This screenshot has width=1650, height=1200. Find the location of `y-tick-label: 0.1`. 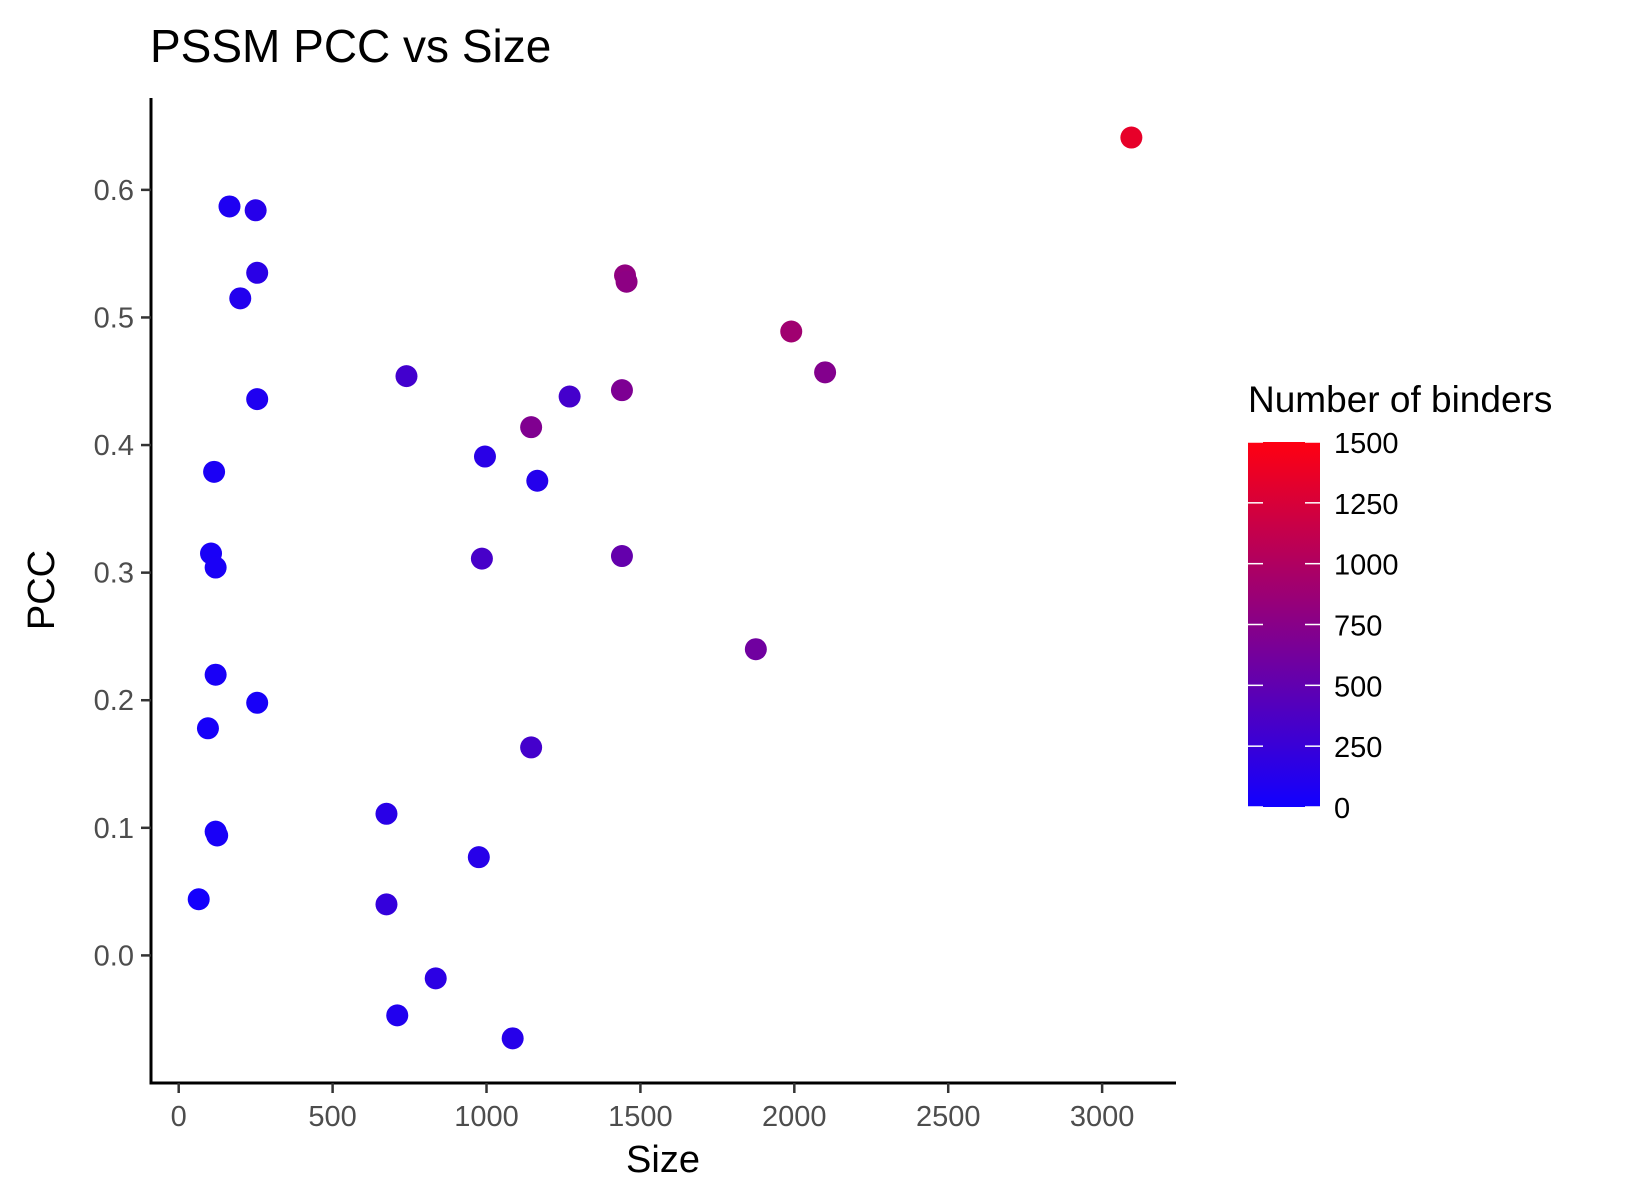

y-tick-label: 0.1 is located at coordinates (114, 829).